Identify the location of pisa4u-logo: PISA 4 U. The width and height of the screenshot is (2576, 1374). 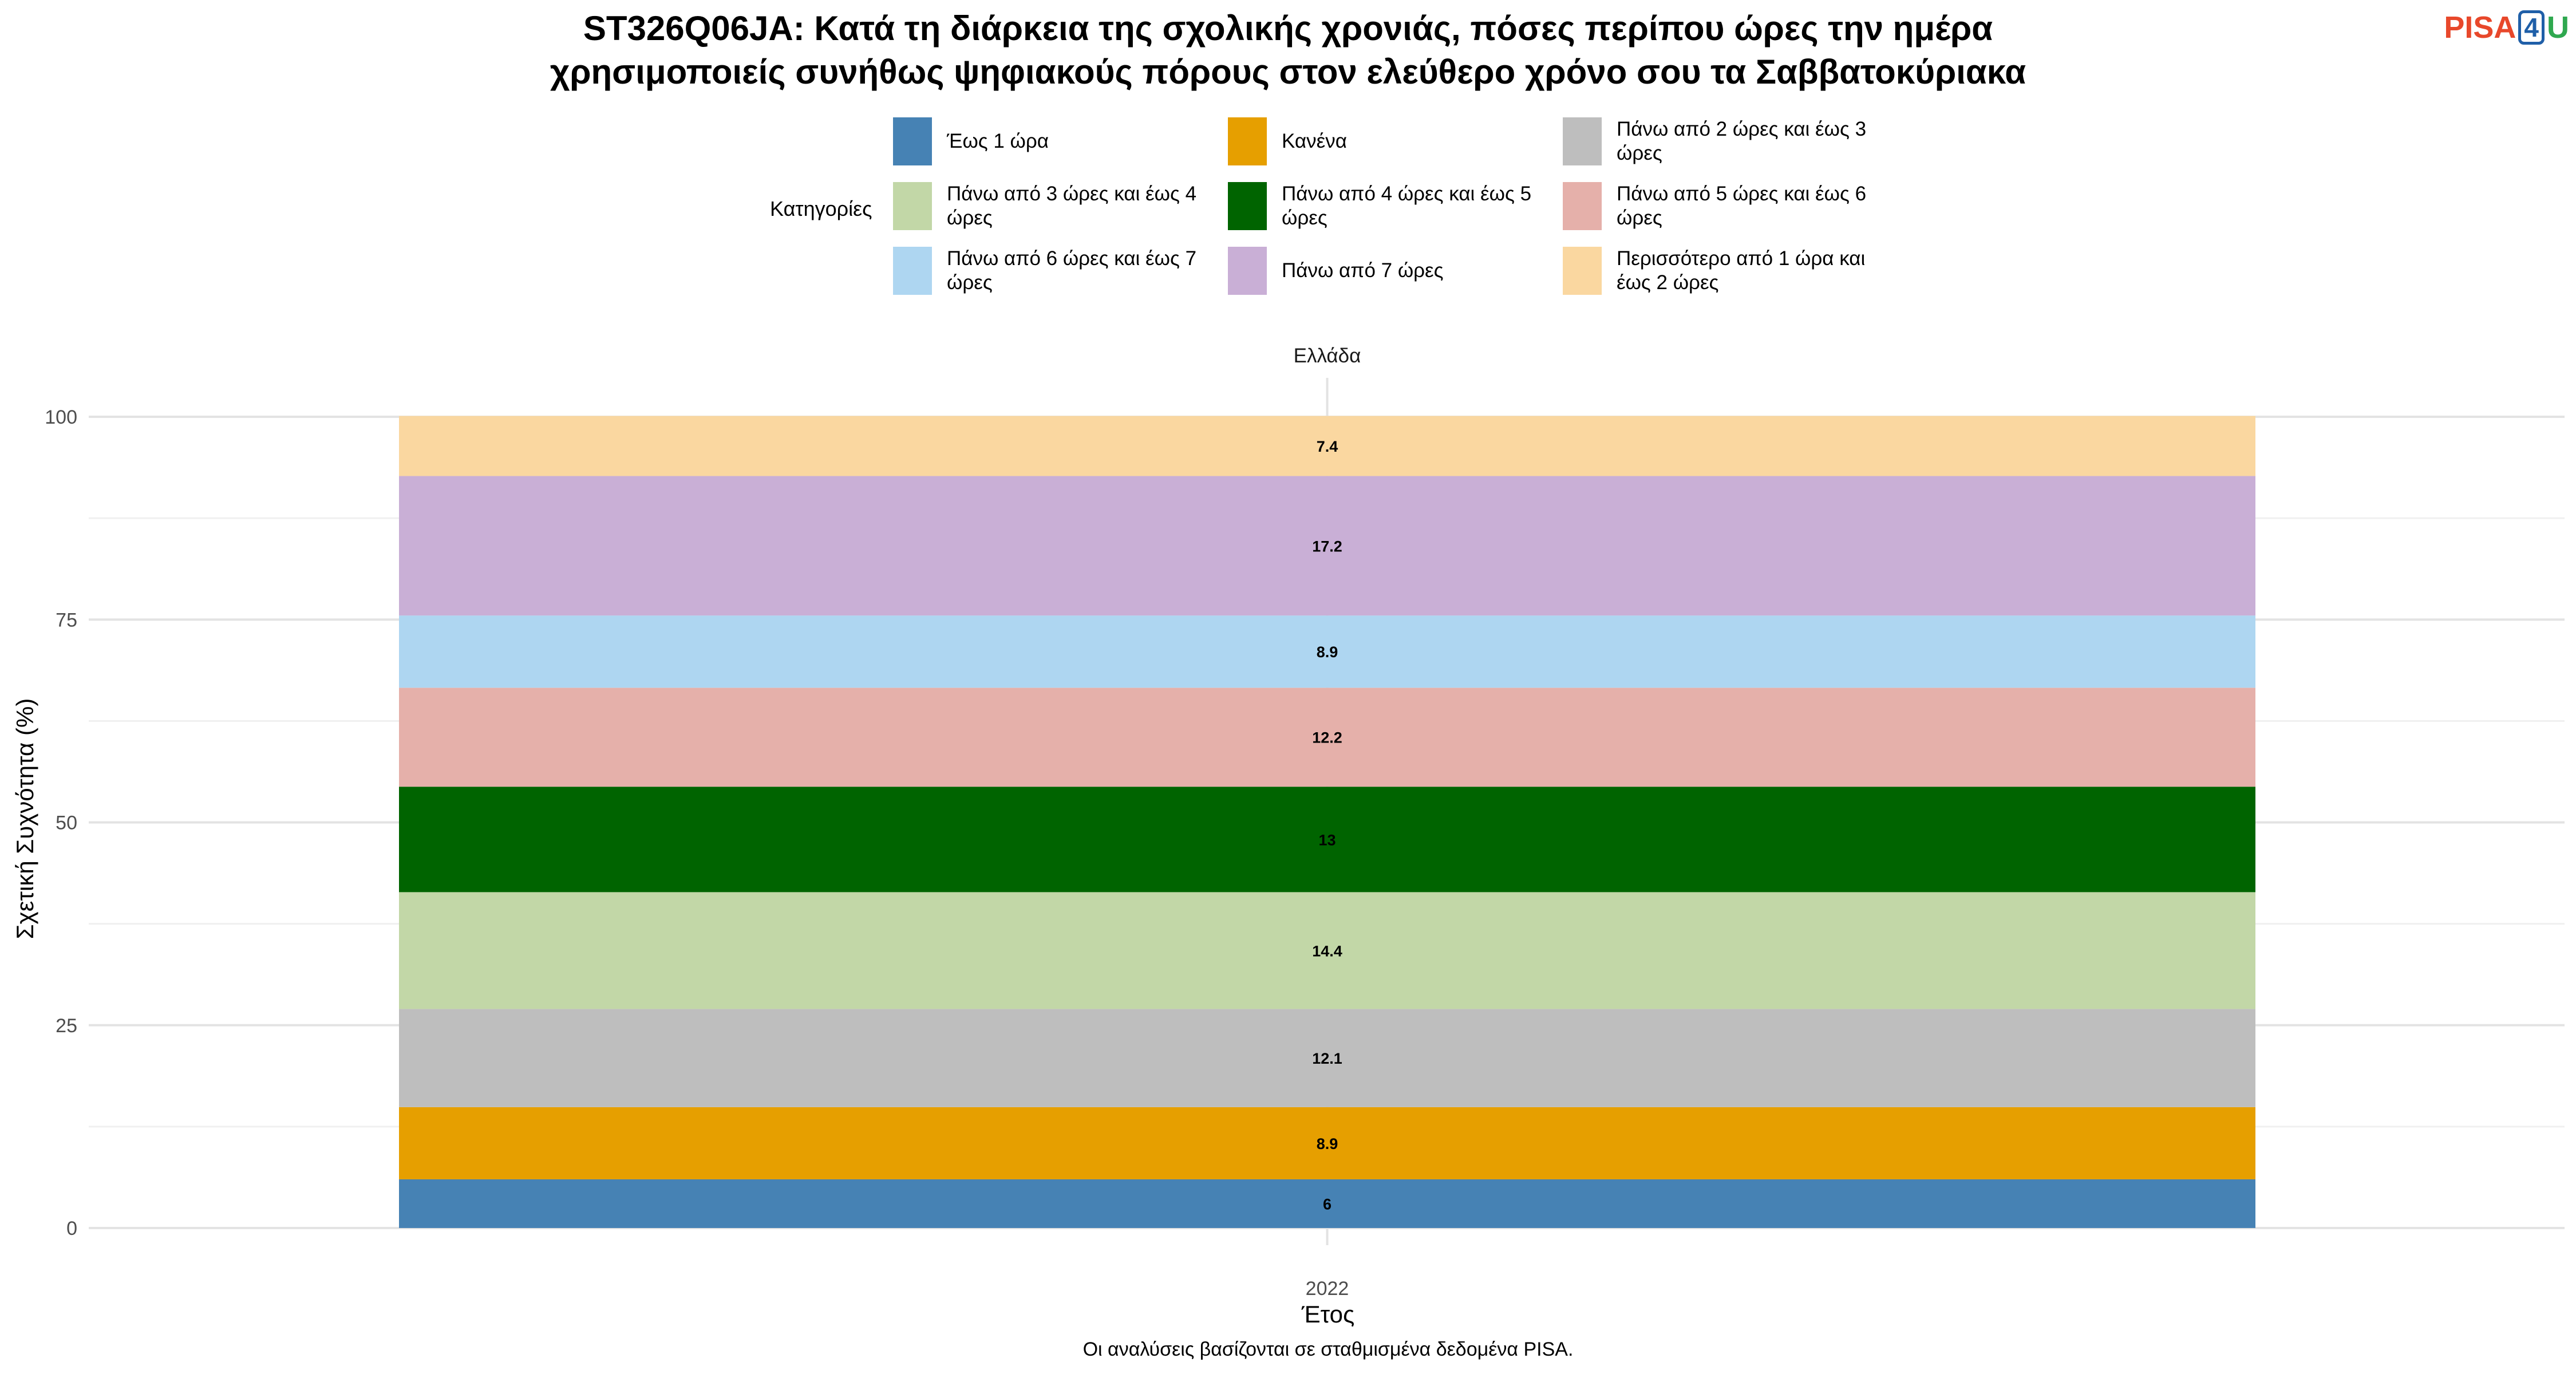
(2506, 27).